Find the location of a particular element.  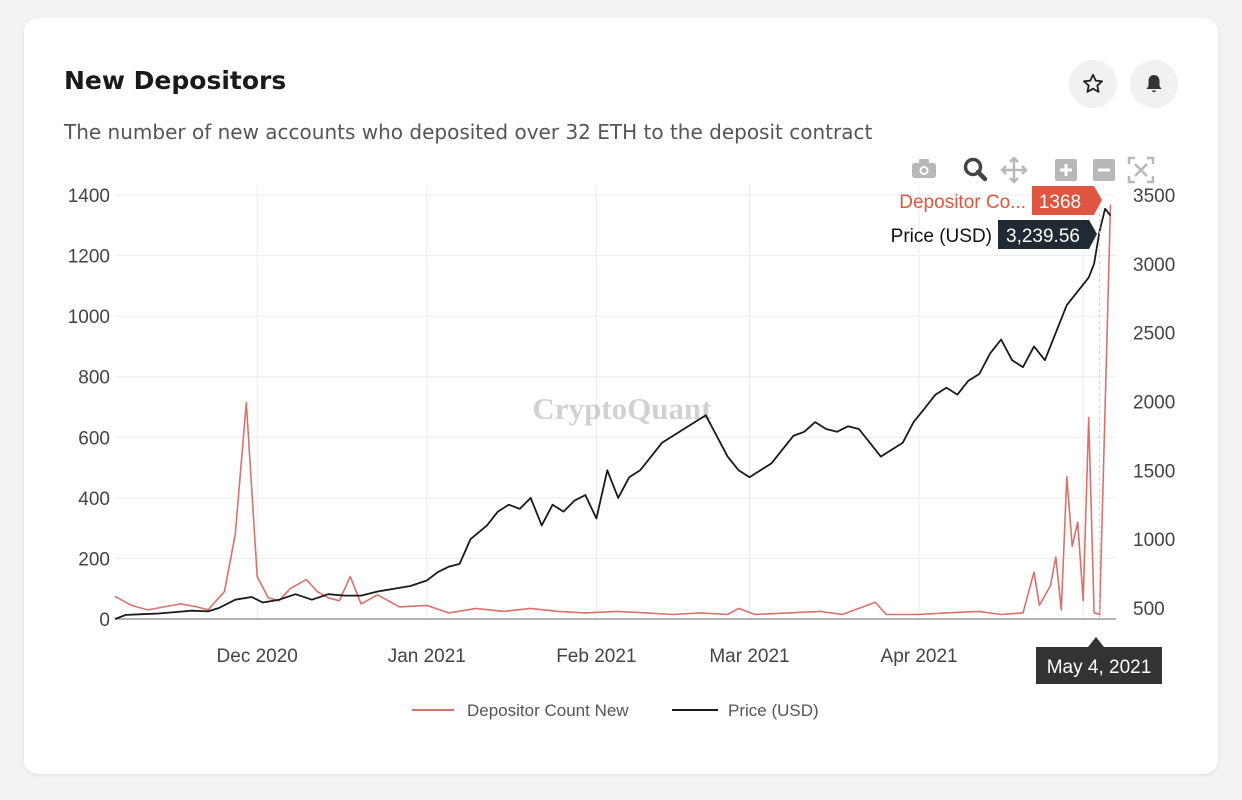

hover-depositor-box is located at coordinates (1063, 200).